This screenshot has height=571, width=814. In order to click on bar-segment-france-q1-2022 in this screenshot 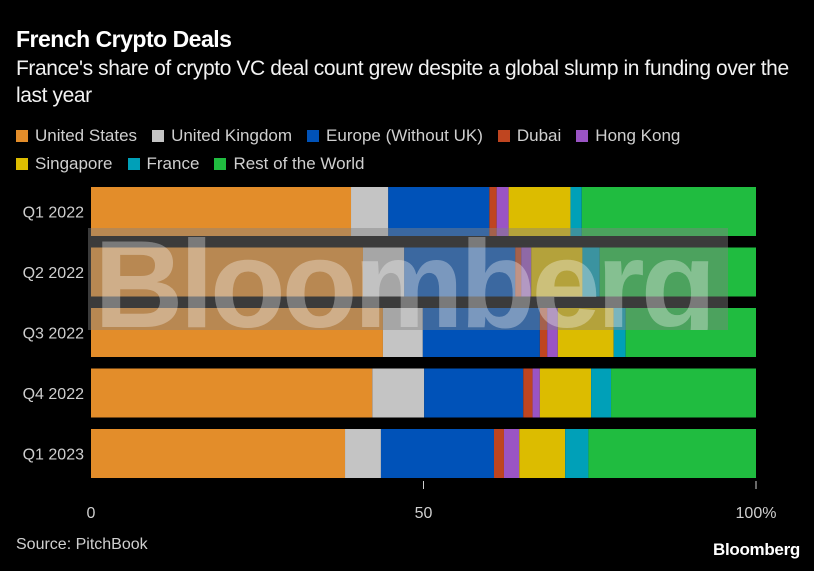, I will do `click(576, 211)`.